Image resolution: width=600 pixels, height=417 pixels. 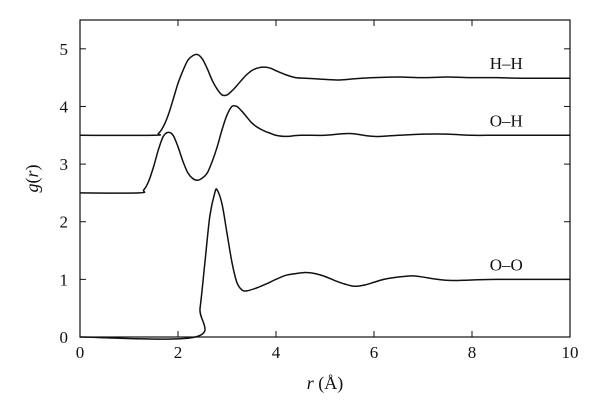 I want to click on series-label: H–H, so click(x=506, y=63).